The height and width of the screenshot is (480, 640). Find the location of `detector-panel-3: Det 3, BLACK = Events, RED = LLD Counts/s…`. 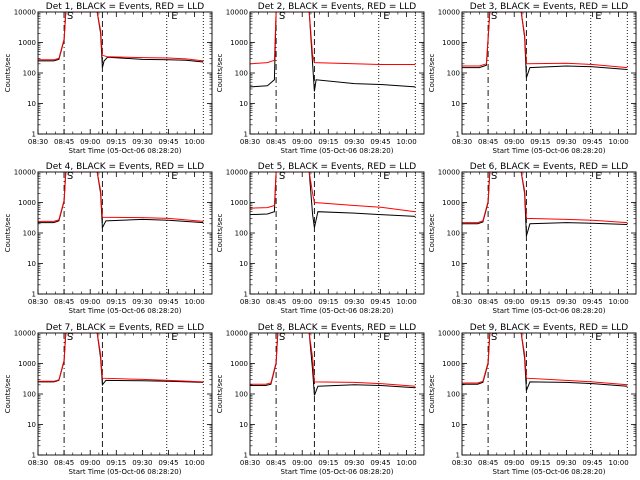

detector-panel-3: Det 3, BLACK = Events, RED = LLD Counts/s… is located at coordinates (532, 78).